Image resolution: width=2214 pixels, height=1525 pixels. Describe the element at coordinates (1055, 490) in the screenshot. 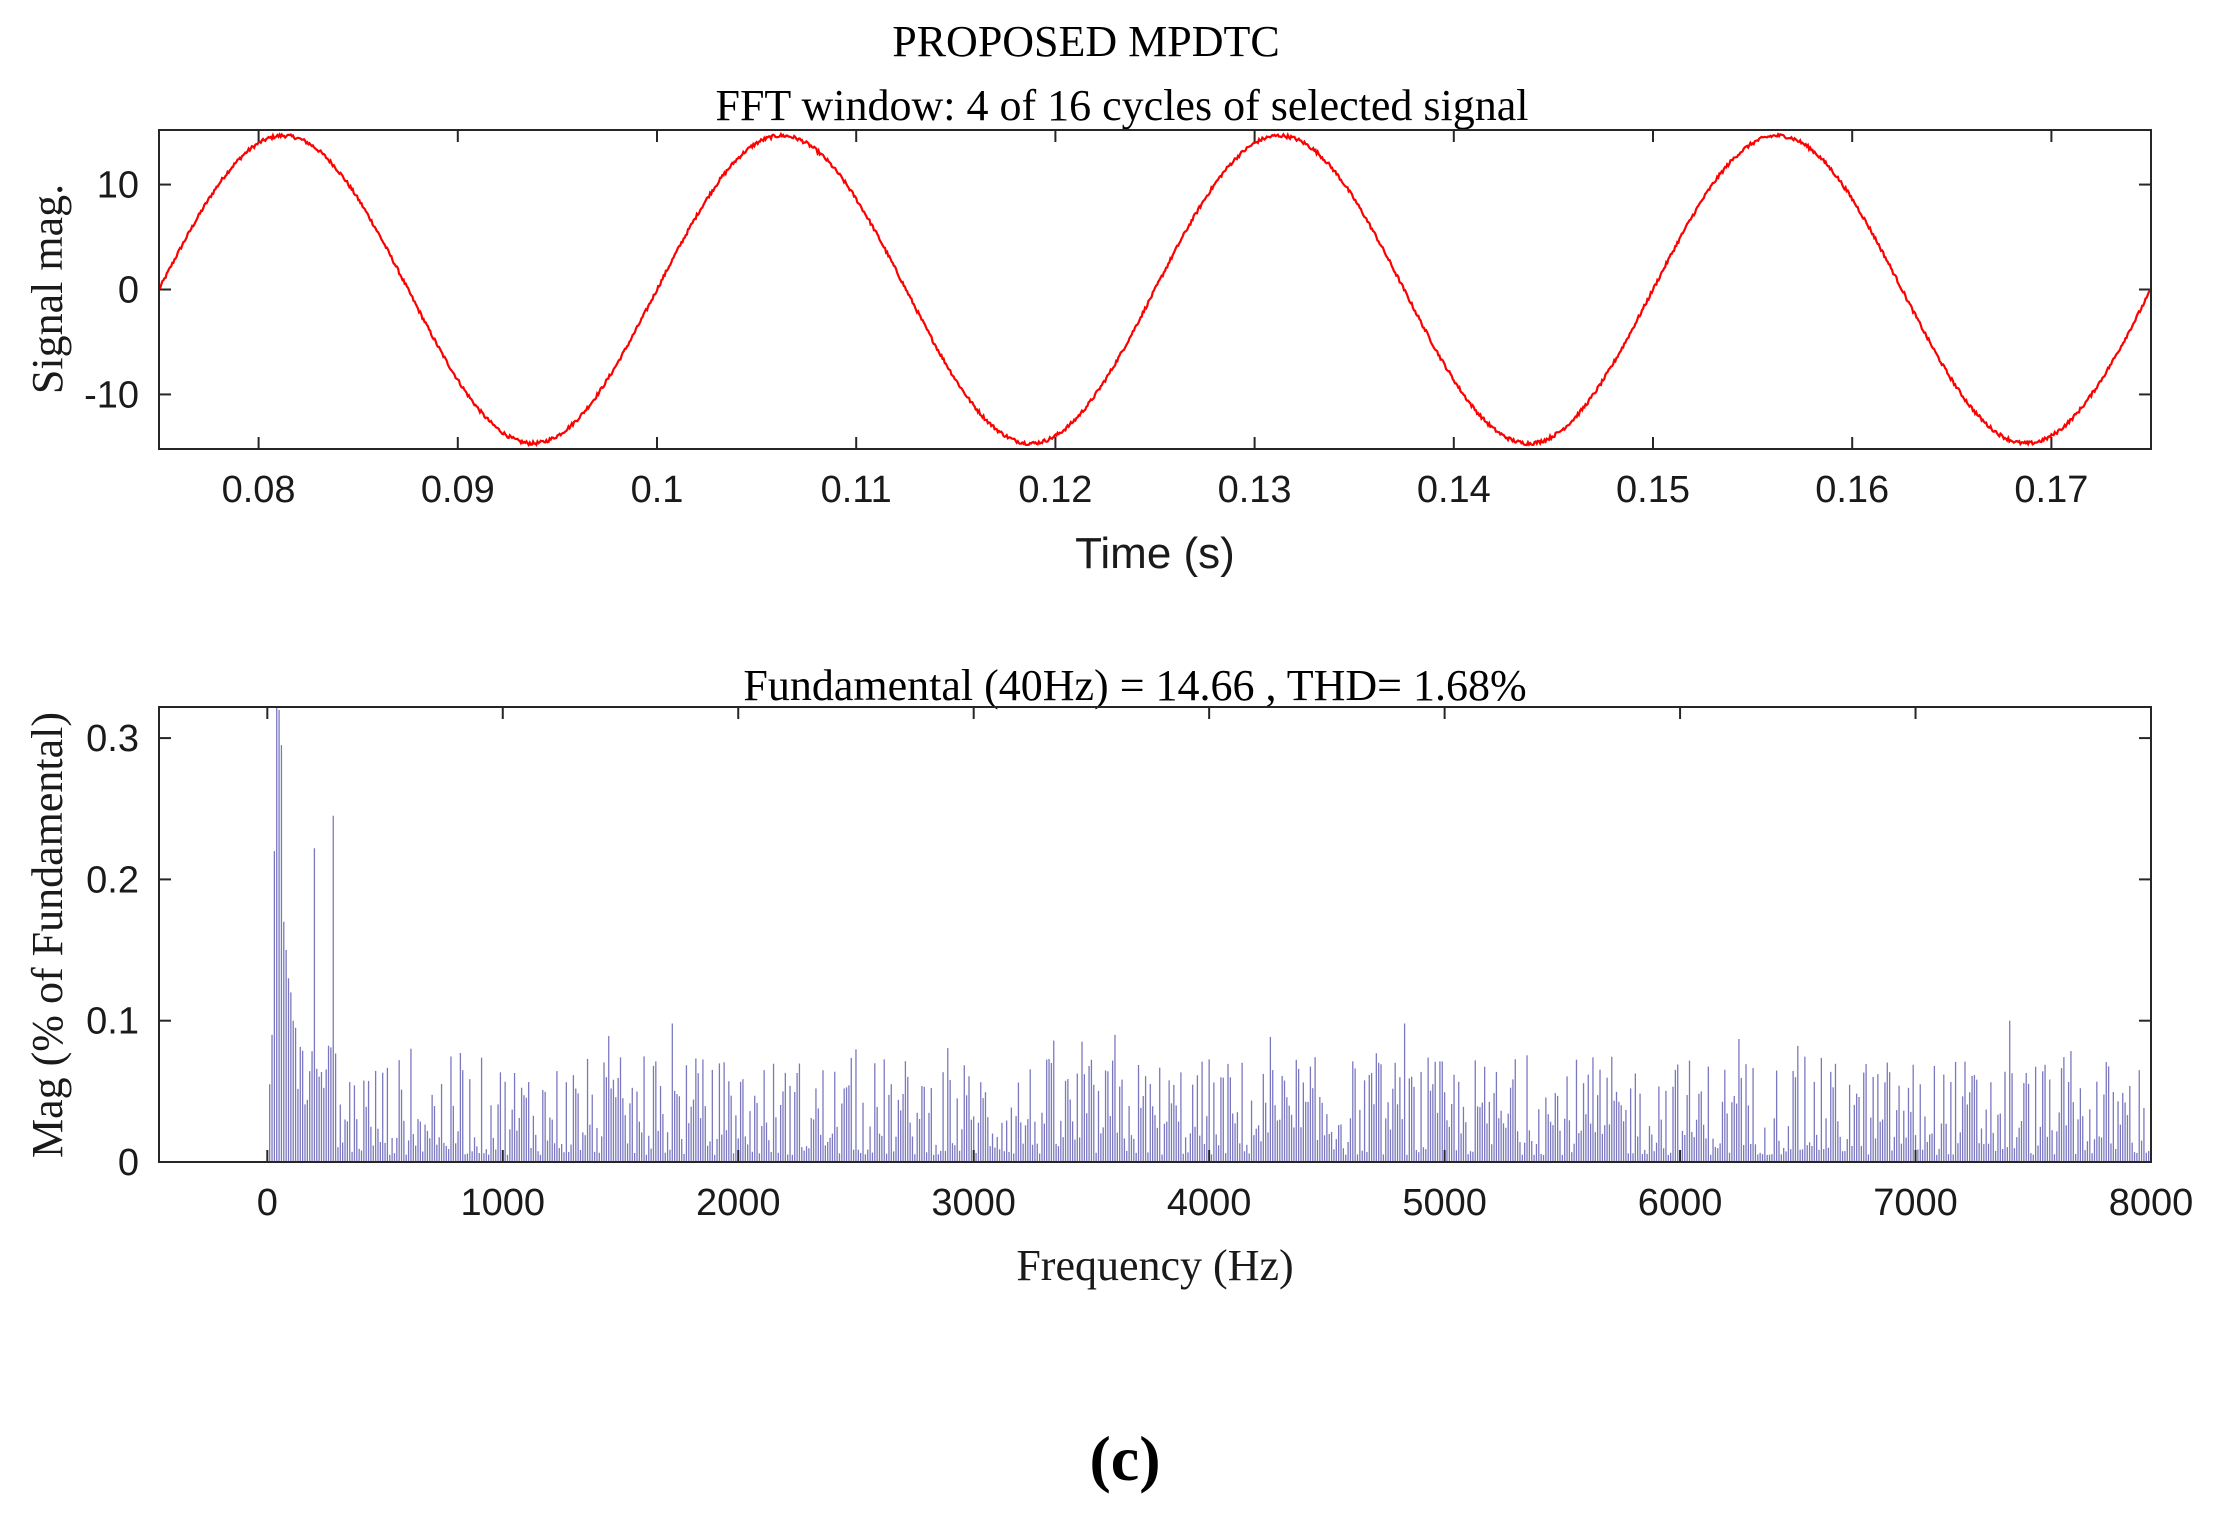

I see `signal-x-tick-label: 0.12` at that location.